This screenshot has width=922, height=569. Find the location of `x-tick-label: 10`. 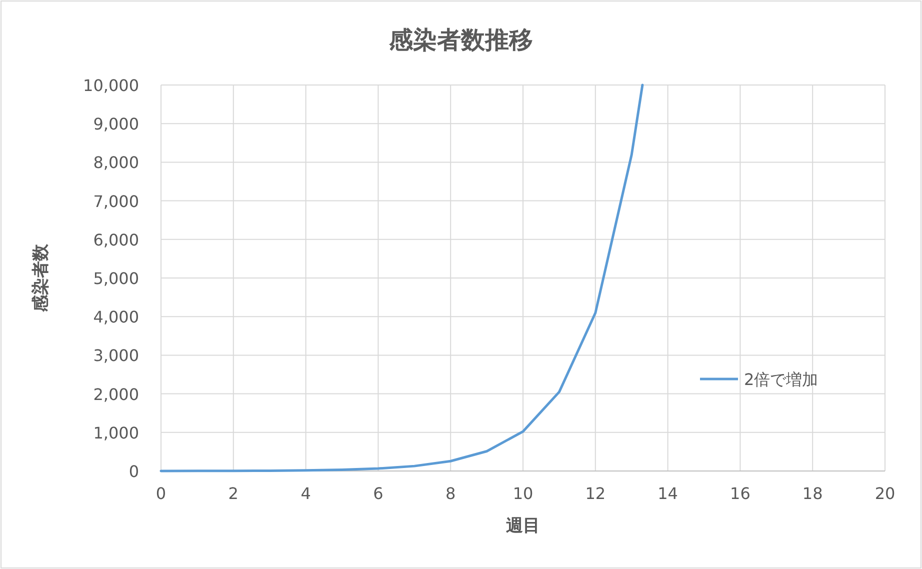

x-tick-label: 10 is located at coordinates (523, 493).